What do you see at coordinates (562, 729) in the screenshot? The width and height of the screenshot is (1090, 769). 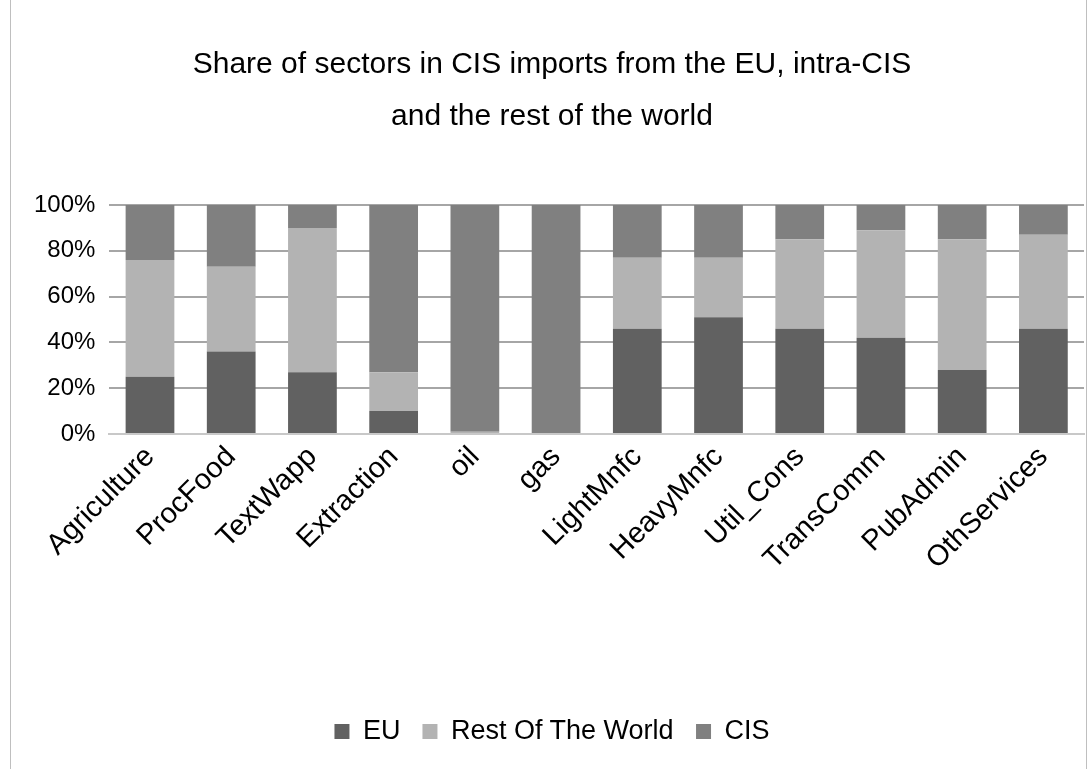 I see `legend-label: Rest Of The World` at bounding box center [562, 729].